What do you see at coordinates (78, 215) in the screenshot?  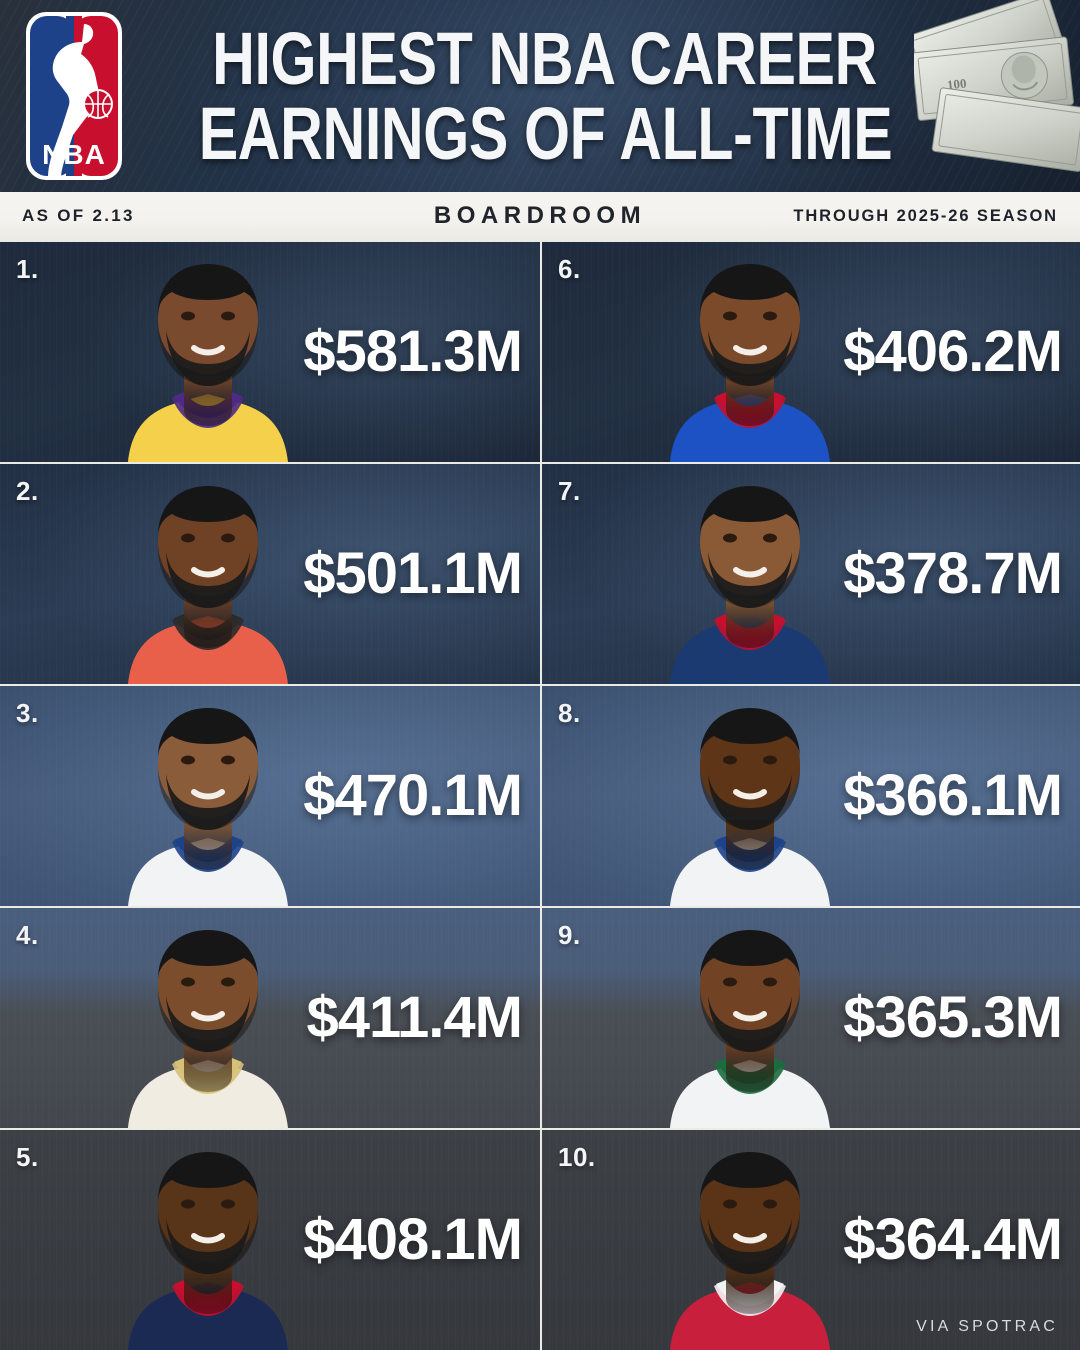 I see `as-of-label: AS OF 2.13` at bounding box center [78, 215].